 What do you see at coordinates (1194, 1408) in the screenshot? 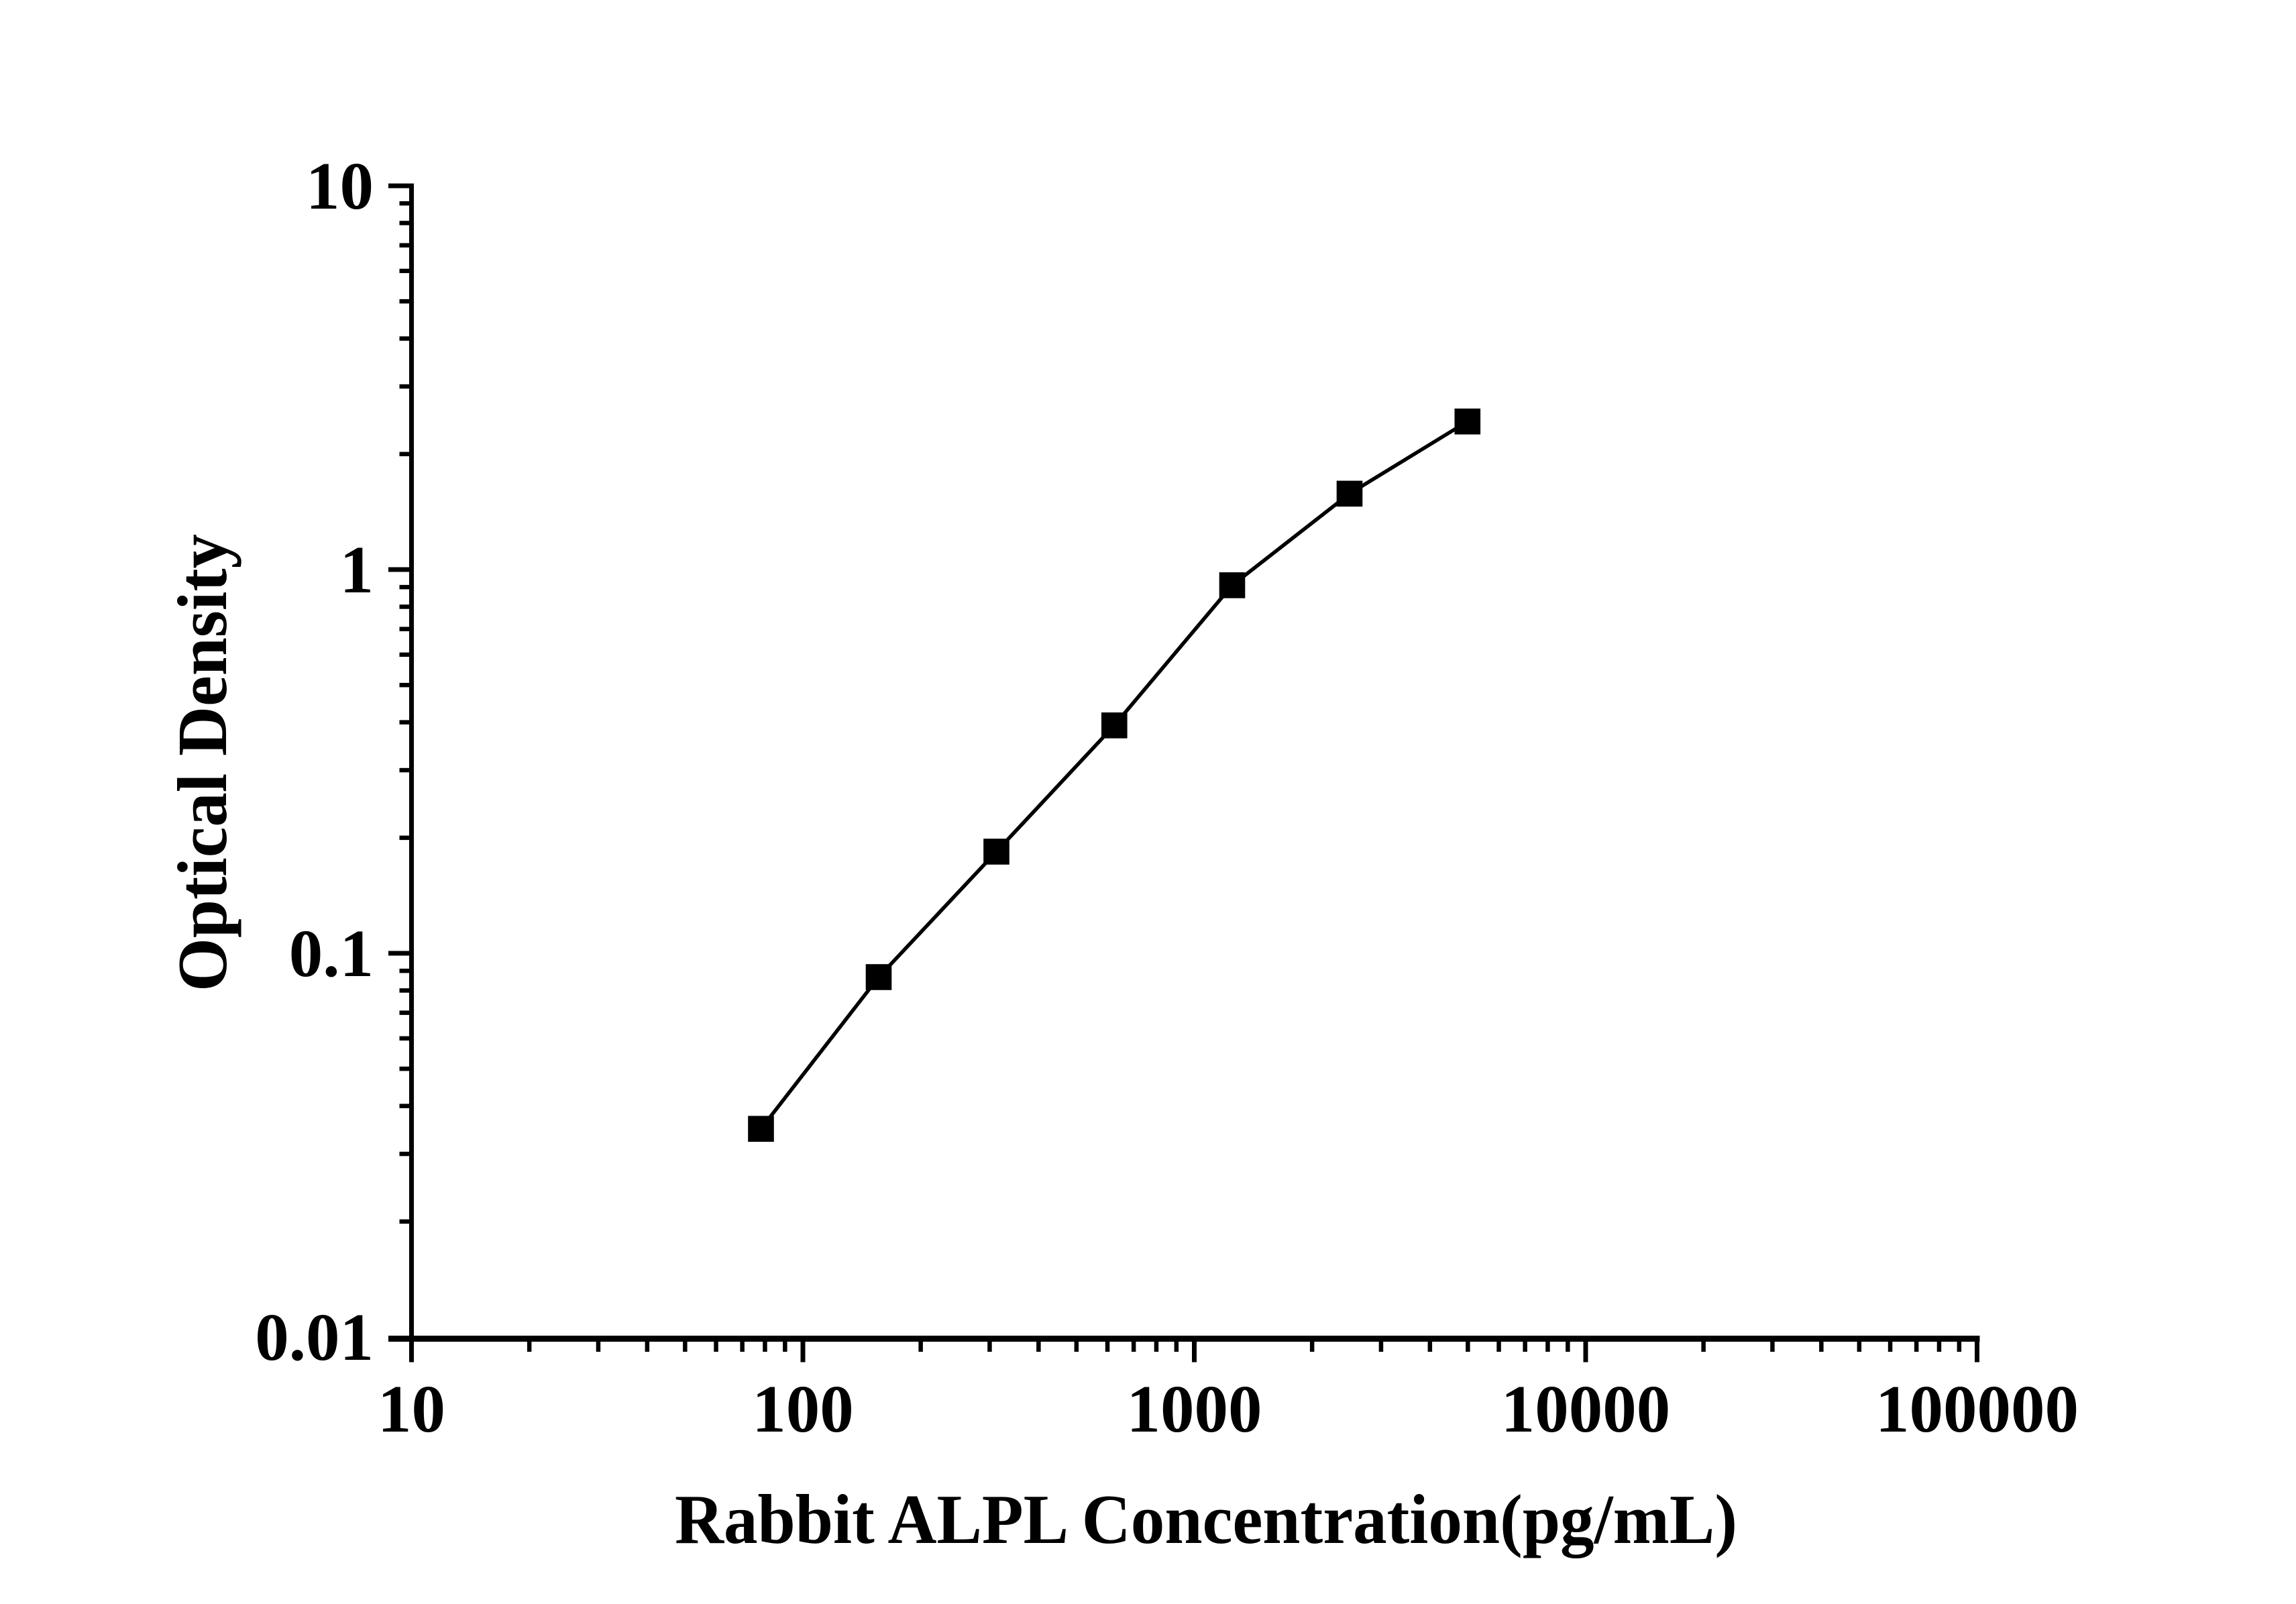
I see `svg-text: 1000` at bounding box center [1194, 1408].